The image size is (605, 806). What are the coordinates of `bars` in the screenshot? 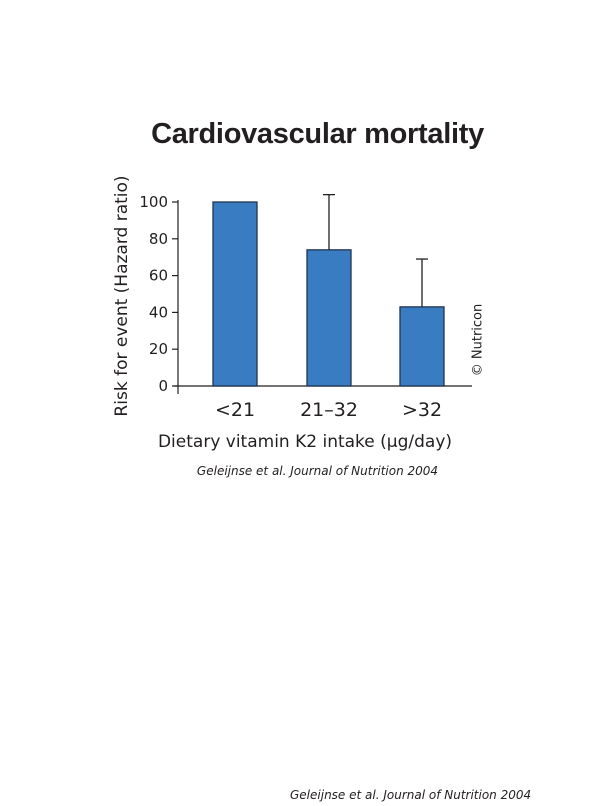 It's located at (328, 294).